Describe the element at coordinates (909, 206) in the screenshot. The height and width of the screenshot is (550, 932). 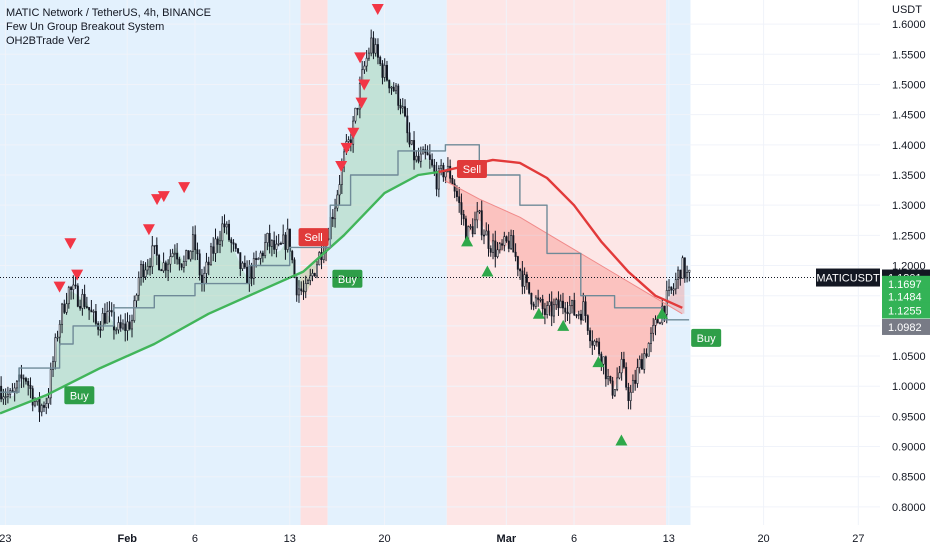
I see `price-tick-label: 1.3000` at that location.